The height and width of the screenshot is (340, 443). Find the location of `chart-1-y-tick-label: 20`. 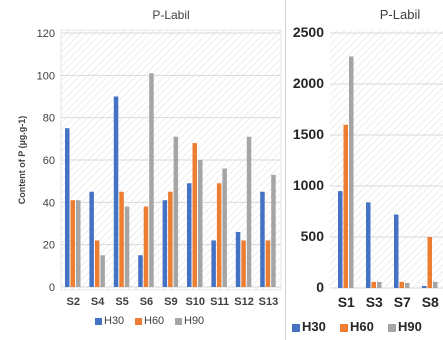

chart-1-y-tick-label: 20 is located at coordinates (49, 246).